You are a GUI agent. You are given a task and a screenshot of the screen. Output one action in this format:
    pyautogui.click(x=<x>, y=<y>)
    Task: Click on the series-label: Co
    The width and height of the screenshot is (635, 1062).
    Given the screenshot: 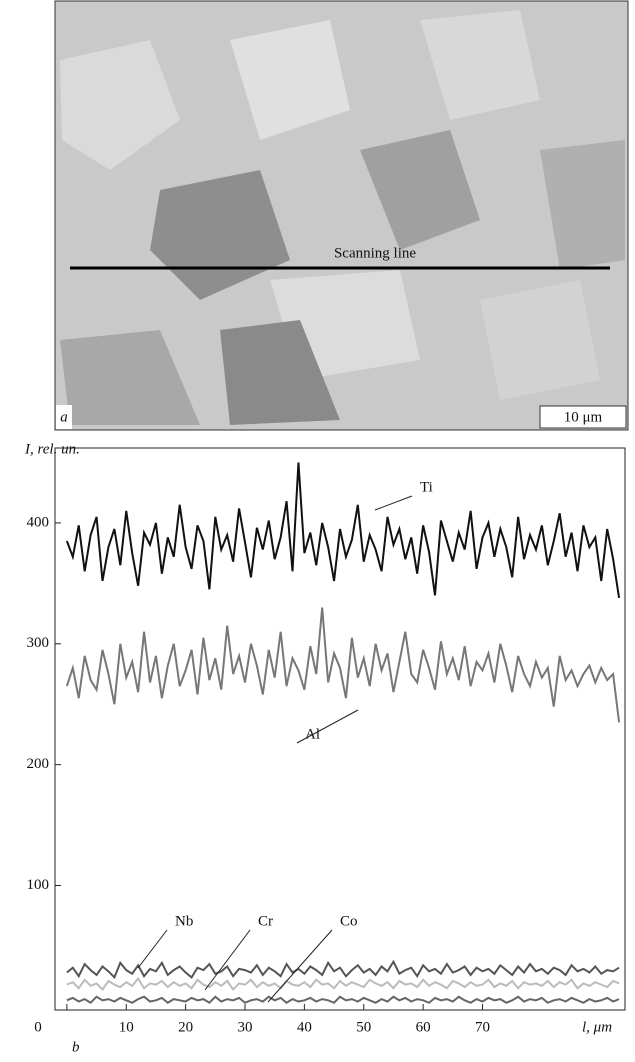 What is the action you would take?
    pyautogui.click(x=349, y=921)
    